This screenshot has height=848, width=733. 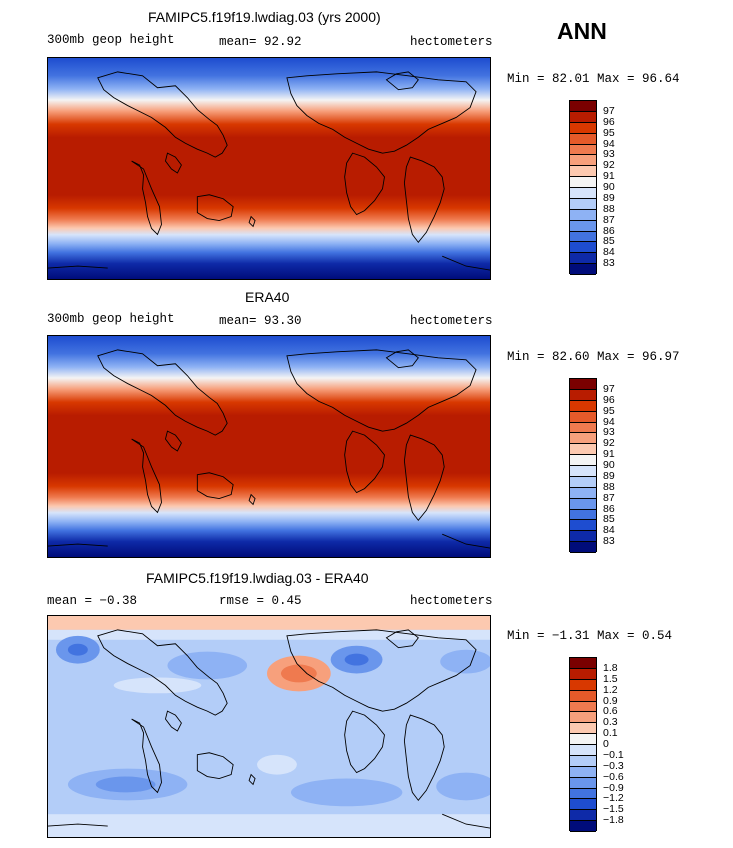 What do you see at coordinates (610, 733) in the screenshot?
I see `colorbar-tick-label: 0.1` at bounding box center [610, 733].